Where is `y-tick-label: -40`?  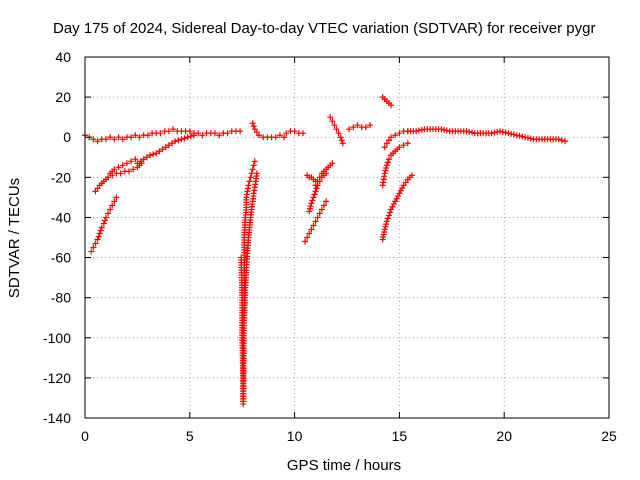 y-tick-label: -40 is located at coordinates (61, 217).